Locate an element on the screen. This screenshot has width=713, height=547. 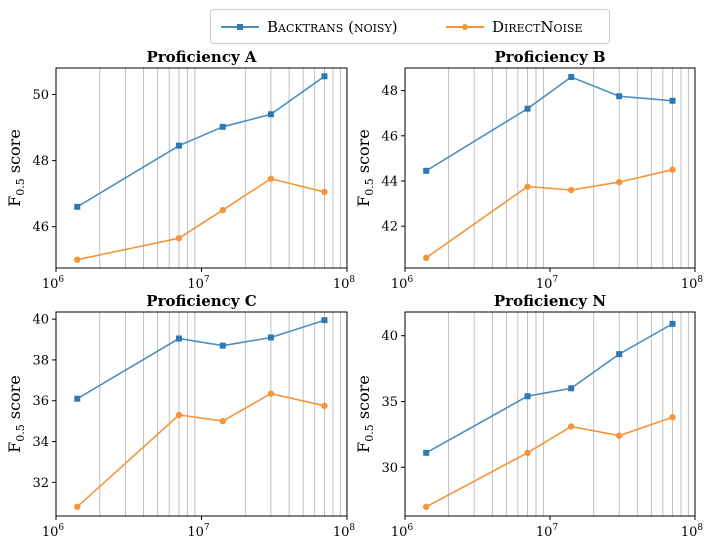
legend: Backtrans (noisy) DirectNoise is located at coordinates (410, 26).